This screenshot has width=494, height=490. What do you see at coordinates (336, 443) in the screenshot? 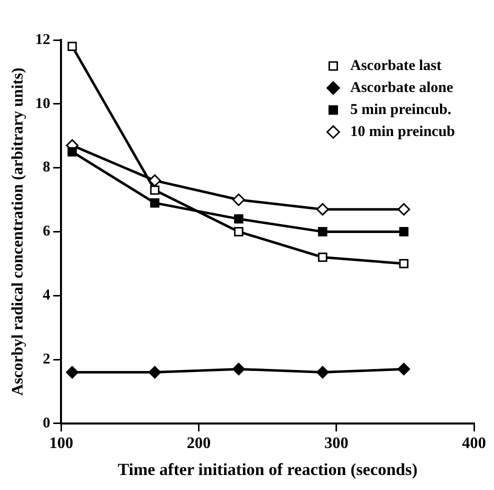
I see `x-tick-label: 300` at bounding box center [336, 443].